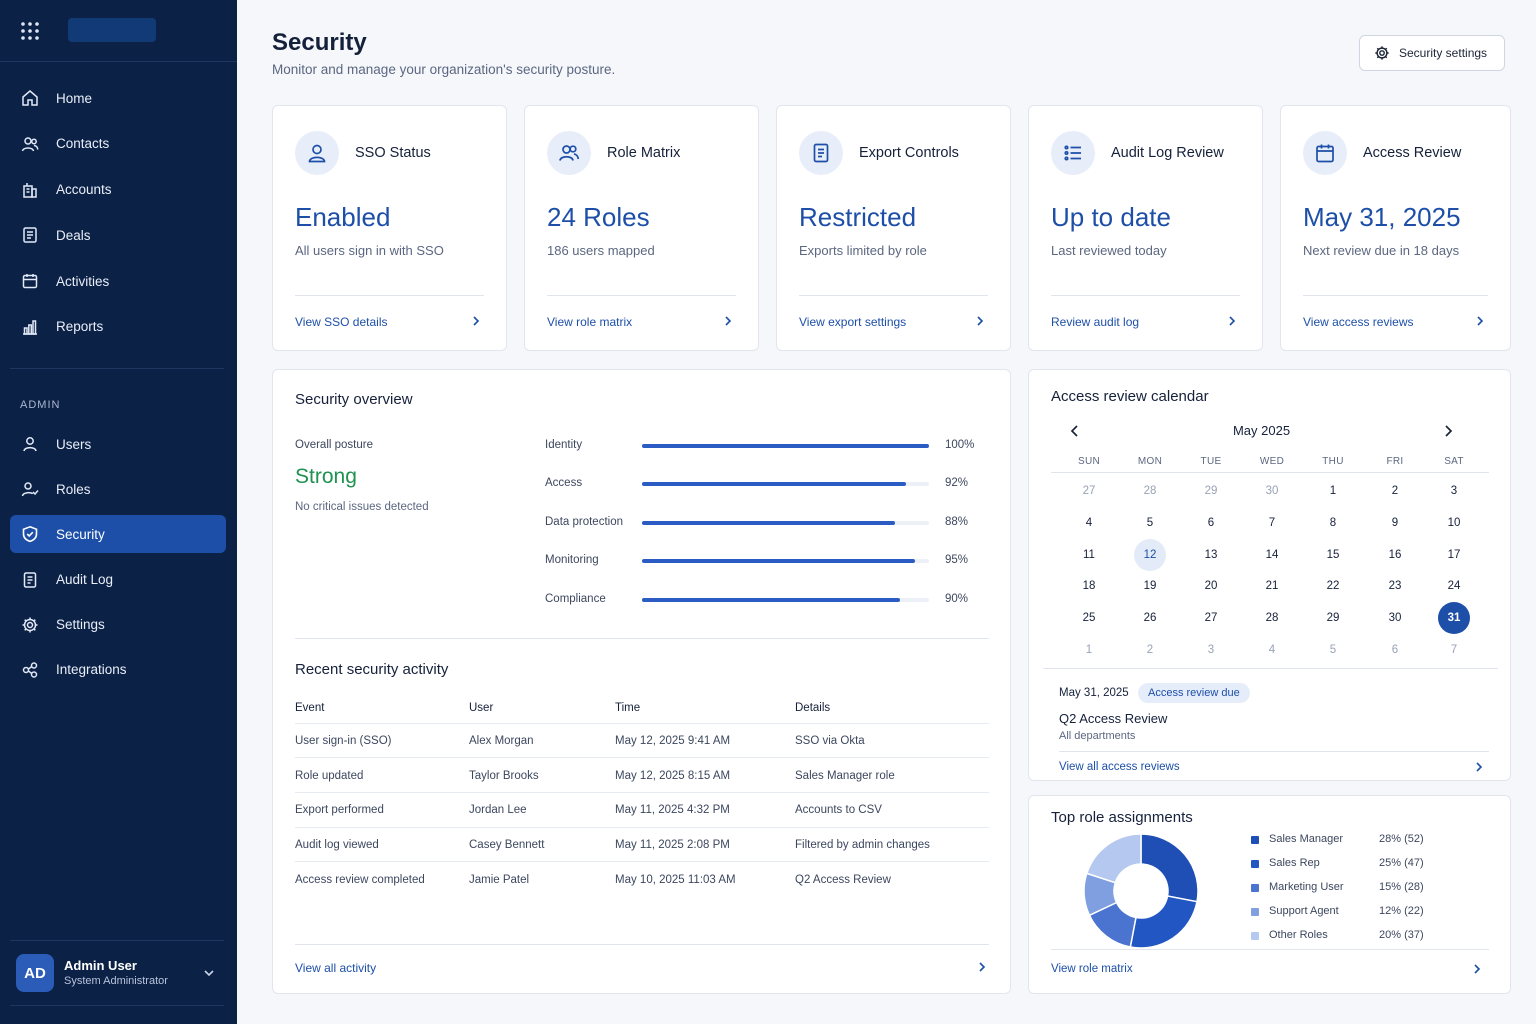 This screenshot has height=1024, width=1536. What do you see at coordinates (1272, 586) in the screenshot?
I see `calendar-day: 21` at bounding box center [1272, 586].